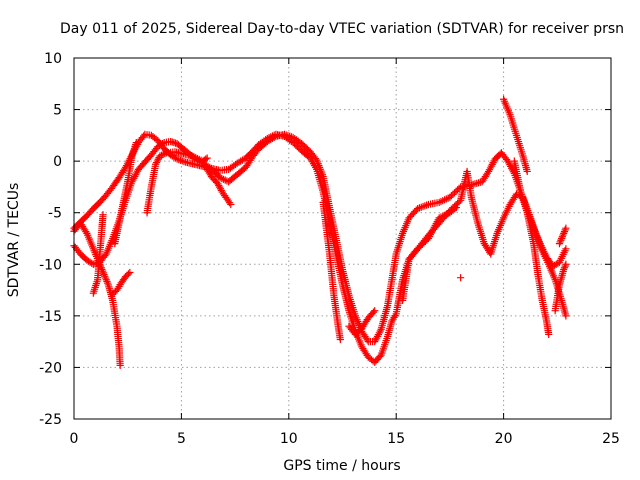 The height and width of the screenshot is (480, 640). What do you see at coordinates (50, 420) in the screenshot?
I see `y-tick-label: -25` at bounding box center [50, 420].